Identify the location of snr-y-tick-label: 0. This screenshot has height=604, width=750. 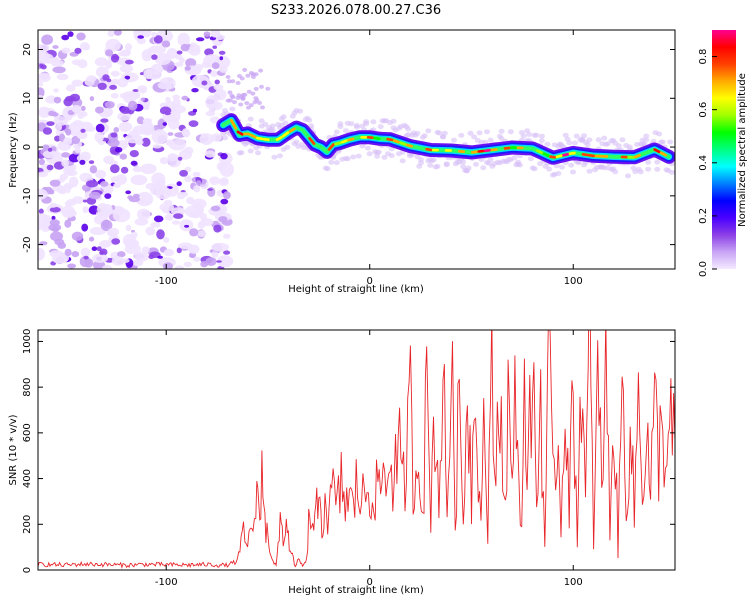
(27, 570).